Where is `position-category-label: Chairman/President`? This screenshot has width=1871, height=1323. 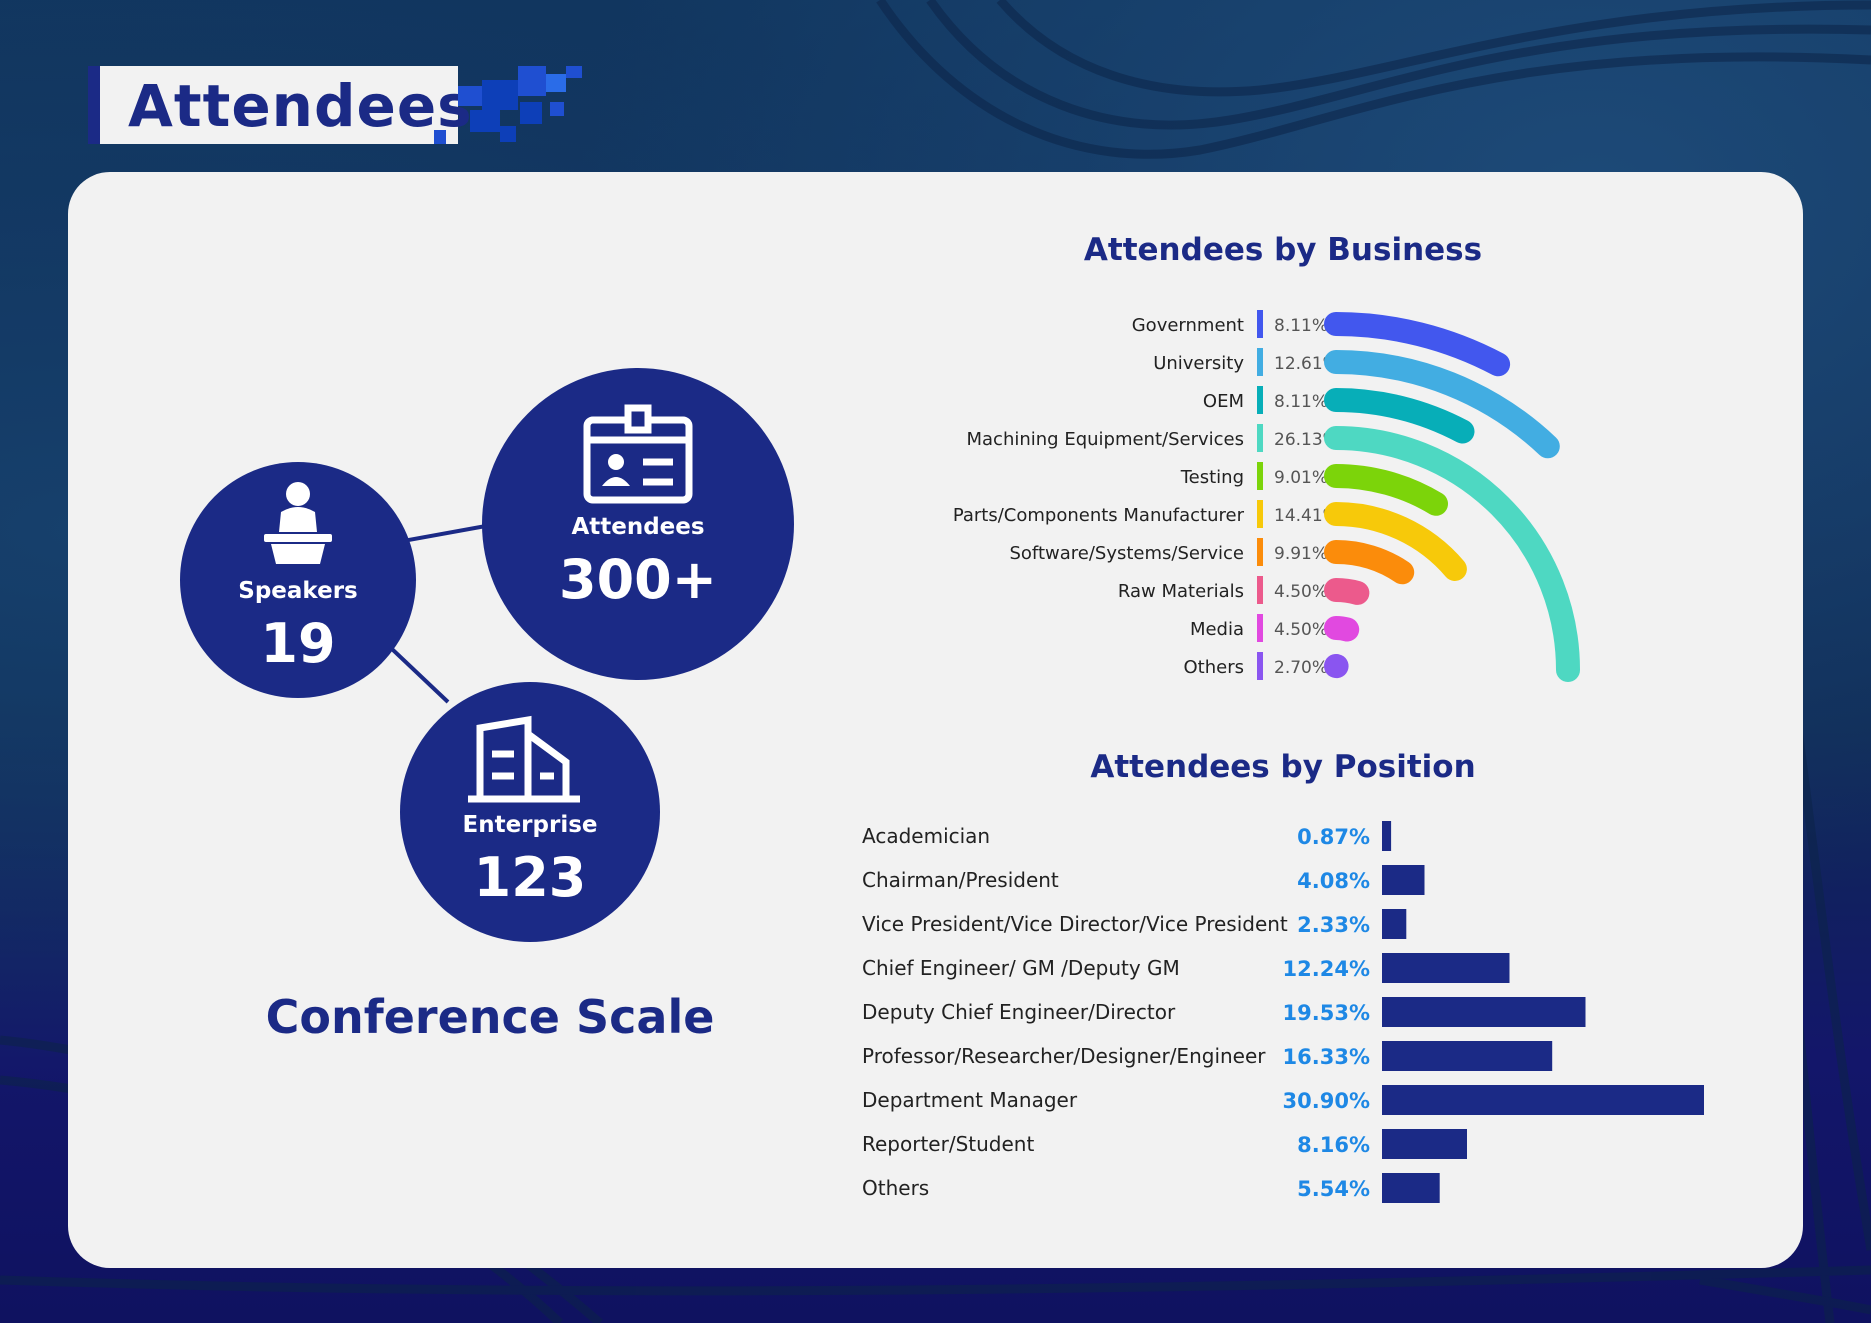
position-category-label: Chairman/President is located at coordinates (960, 880).